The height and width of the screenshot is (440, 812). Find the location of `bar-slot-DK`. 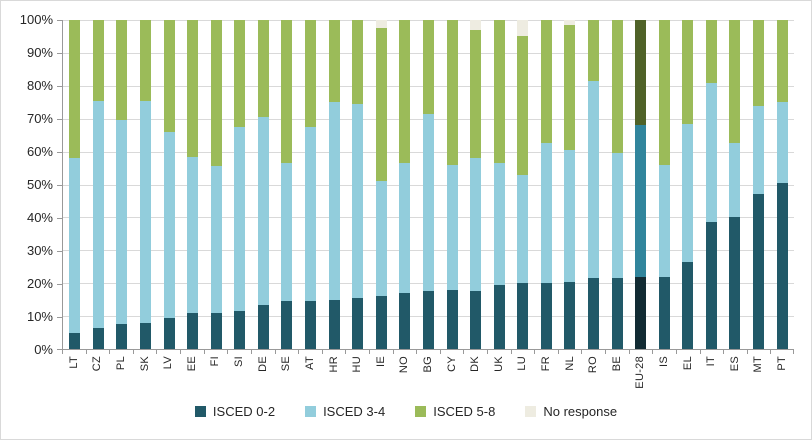

bar-slot-DK is located at coordinates (476, 184).